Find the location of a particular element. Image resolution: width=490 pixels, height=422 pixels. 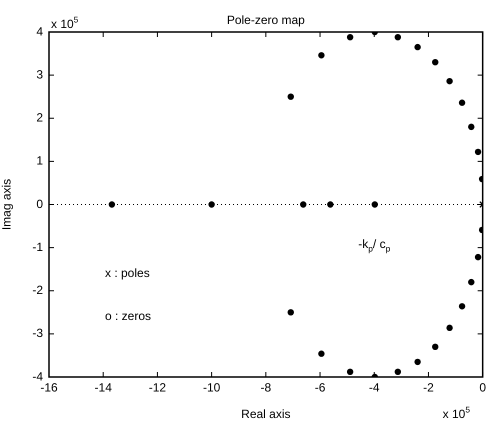

annotation: o : zeros is located at coordinates (128, 316).